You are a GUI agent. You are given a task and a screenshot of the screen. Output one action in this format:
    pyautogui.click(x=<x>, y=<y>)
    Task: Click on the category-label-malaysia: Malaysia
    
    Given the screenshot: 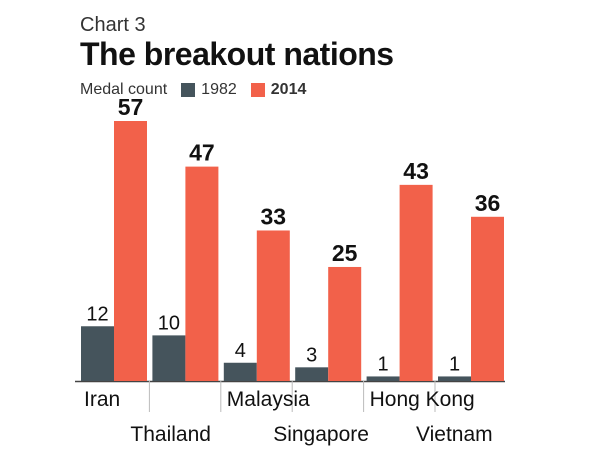 What is the action you would take?
    pyautogui.click(x=268, y=399)
    